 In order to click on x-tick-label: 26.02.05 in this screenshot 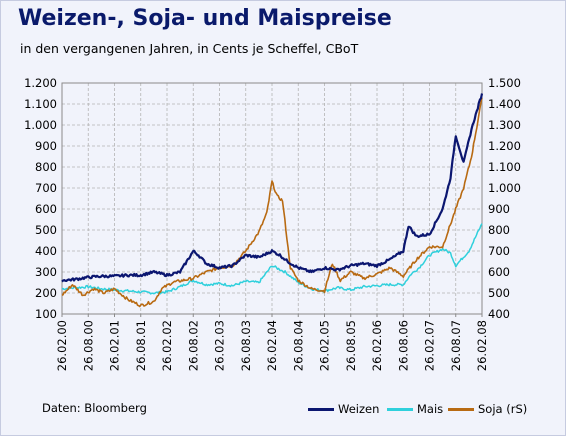, I will do `click(325, 345)`.